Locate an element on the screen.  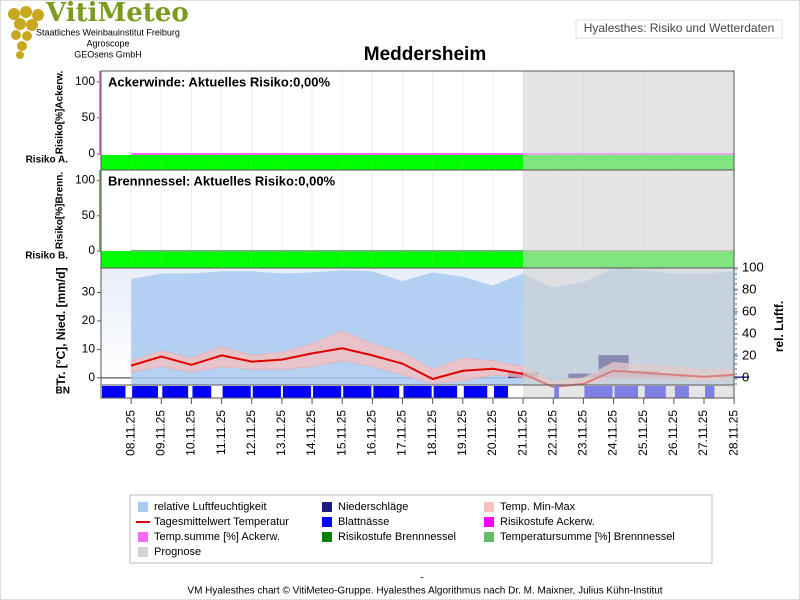
y2-tick-label: 100 is located at coordinates (753, 266).